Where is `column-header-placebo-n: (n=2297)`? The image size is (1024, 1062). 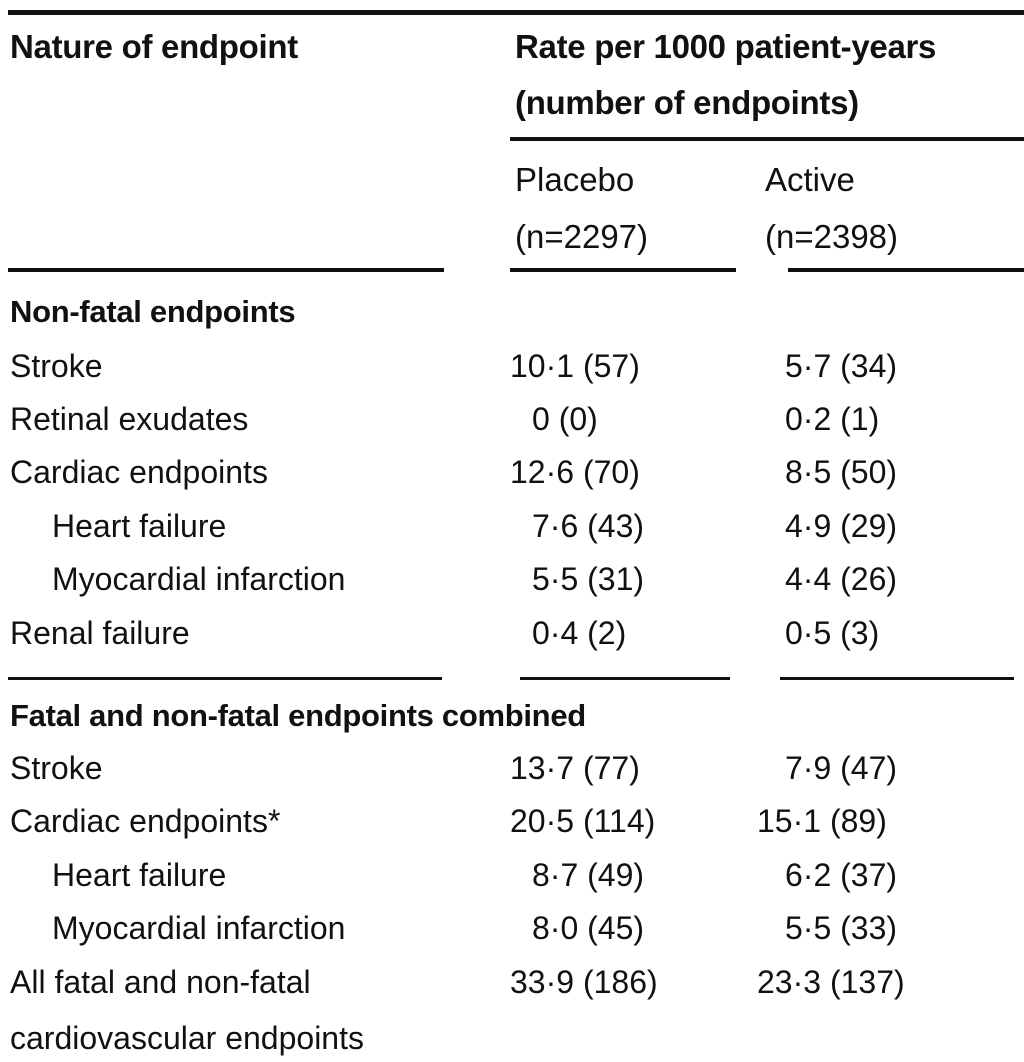 column-header-placebo-n: (n=2297) is located at coordinates (582, 236).